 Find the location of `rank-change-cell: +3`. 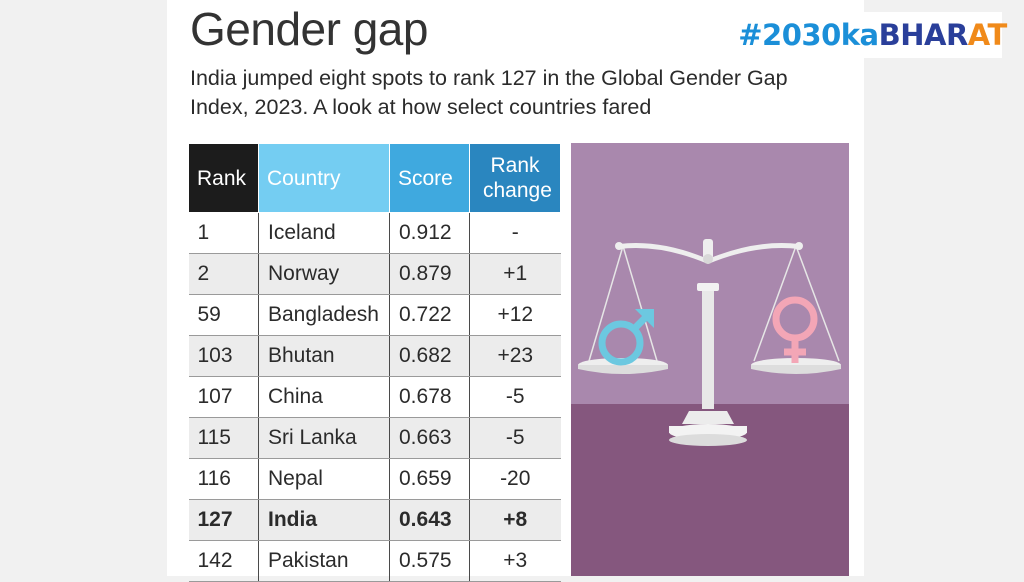

rank-change-cell: +3 is located at coordinates (515, 561).